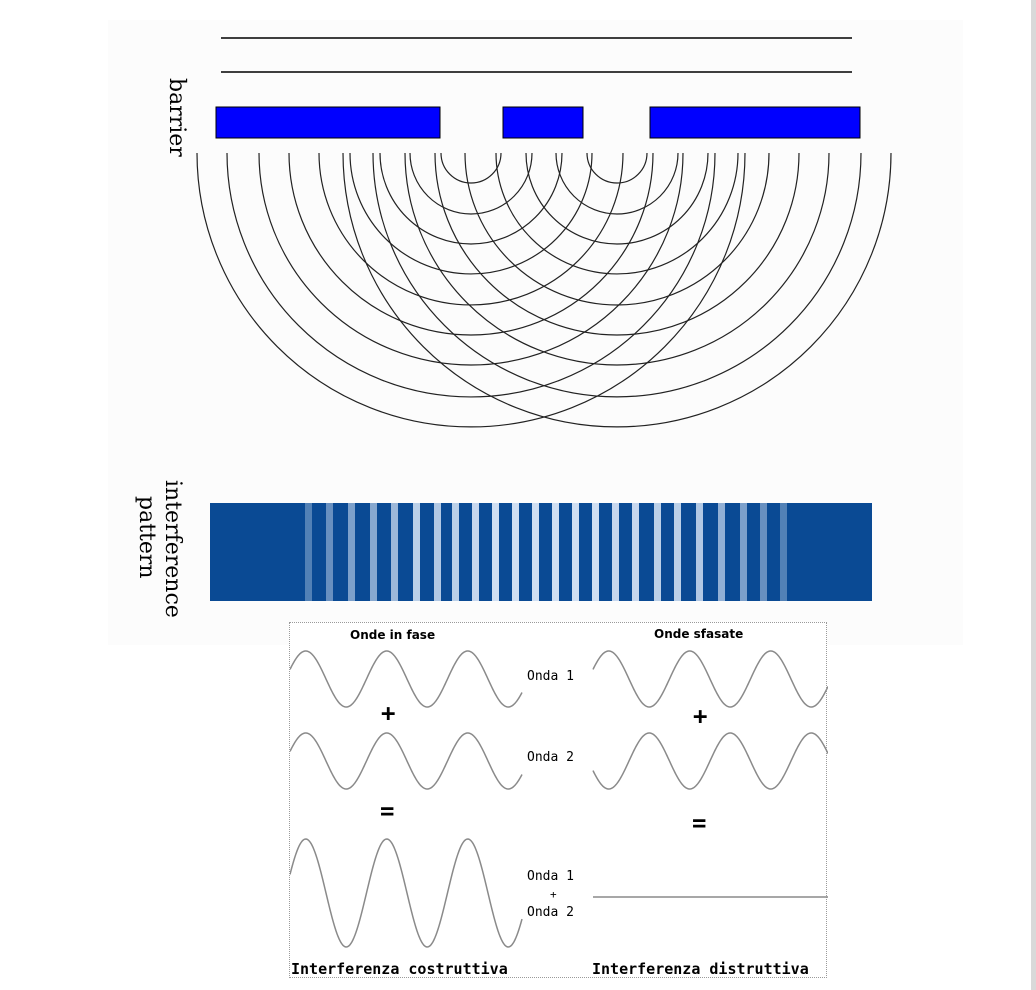  Describe the element at coordinates (406, 893) in the screenshot. I see `constructive-result-wave` at that location.